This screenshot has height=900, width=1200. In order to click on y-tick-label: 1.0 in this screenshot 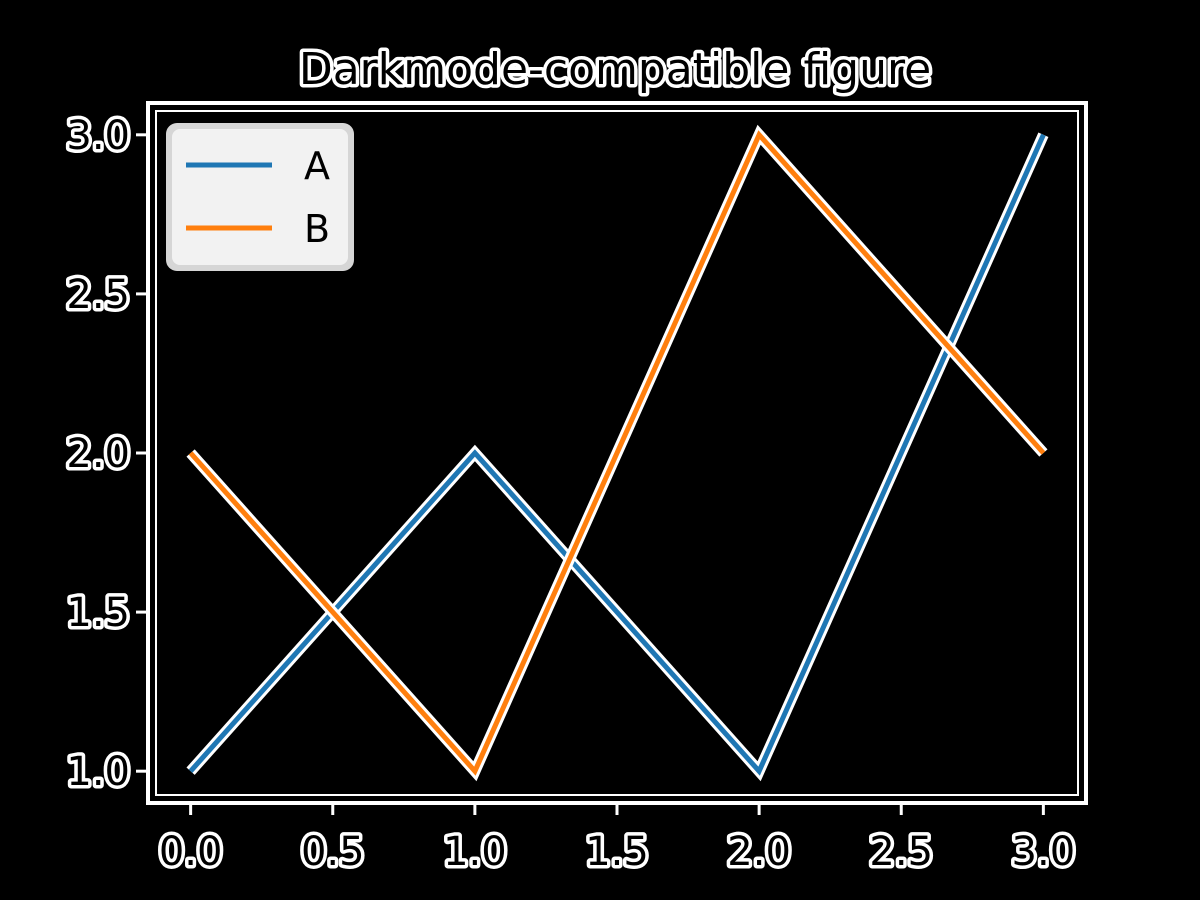, I will do `click(98, 772)`.